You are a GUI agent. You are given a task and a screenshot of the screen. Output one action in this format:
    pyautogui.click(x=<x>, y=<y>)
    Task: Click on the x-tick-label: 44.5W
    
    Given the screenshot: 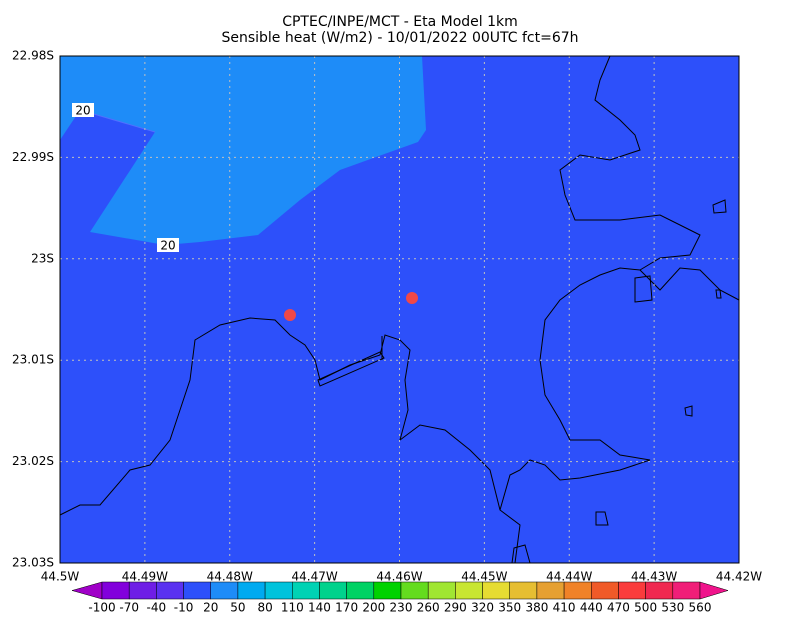 What is the action you would take?
    pyautogui.click(x=60, y=577)
    